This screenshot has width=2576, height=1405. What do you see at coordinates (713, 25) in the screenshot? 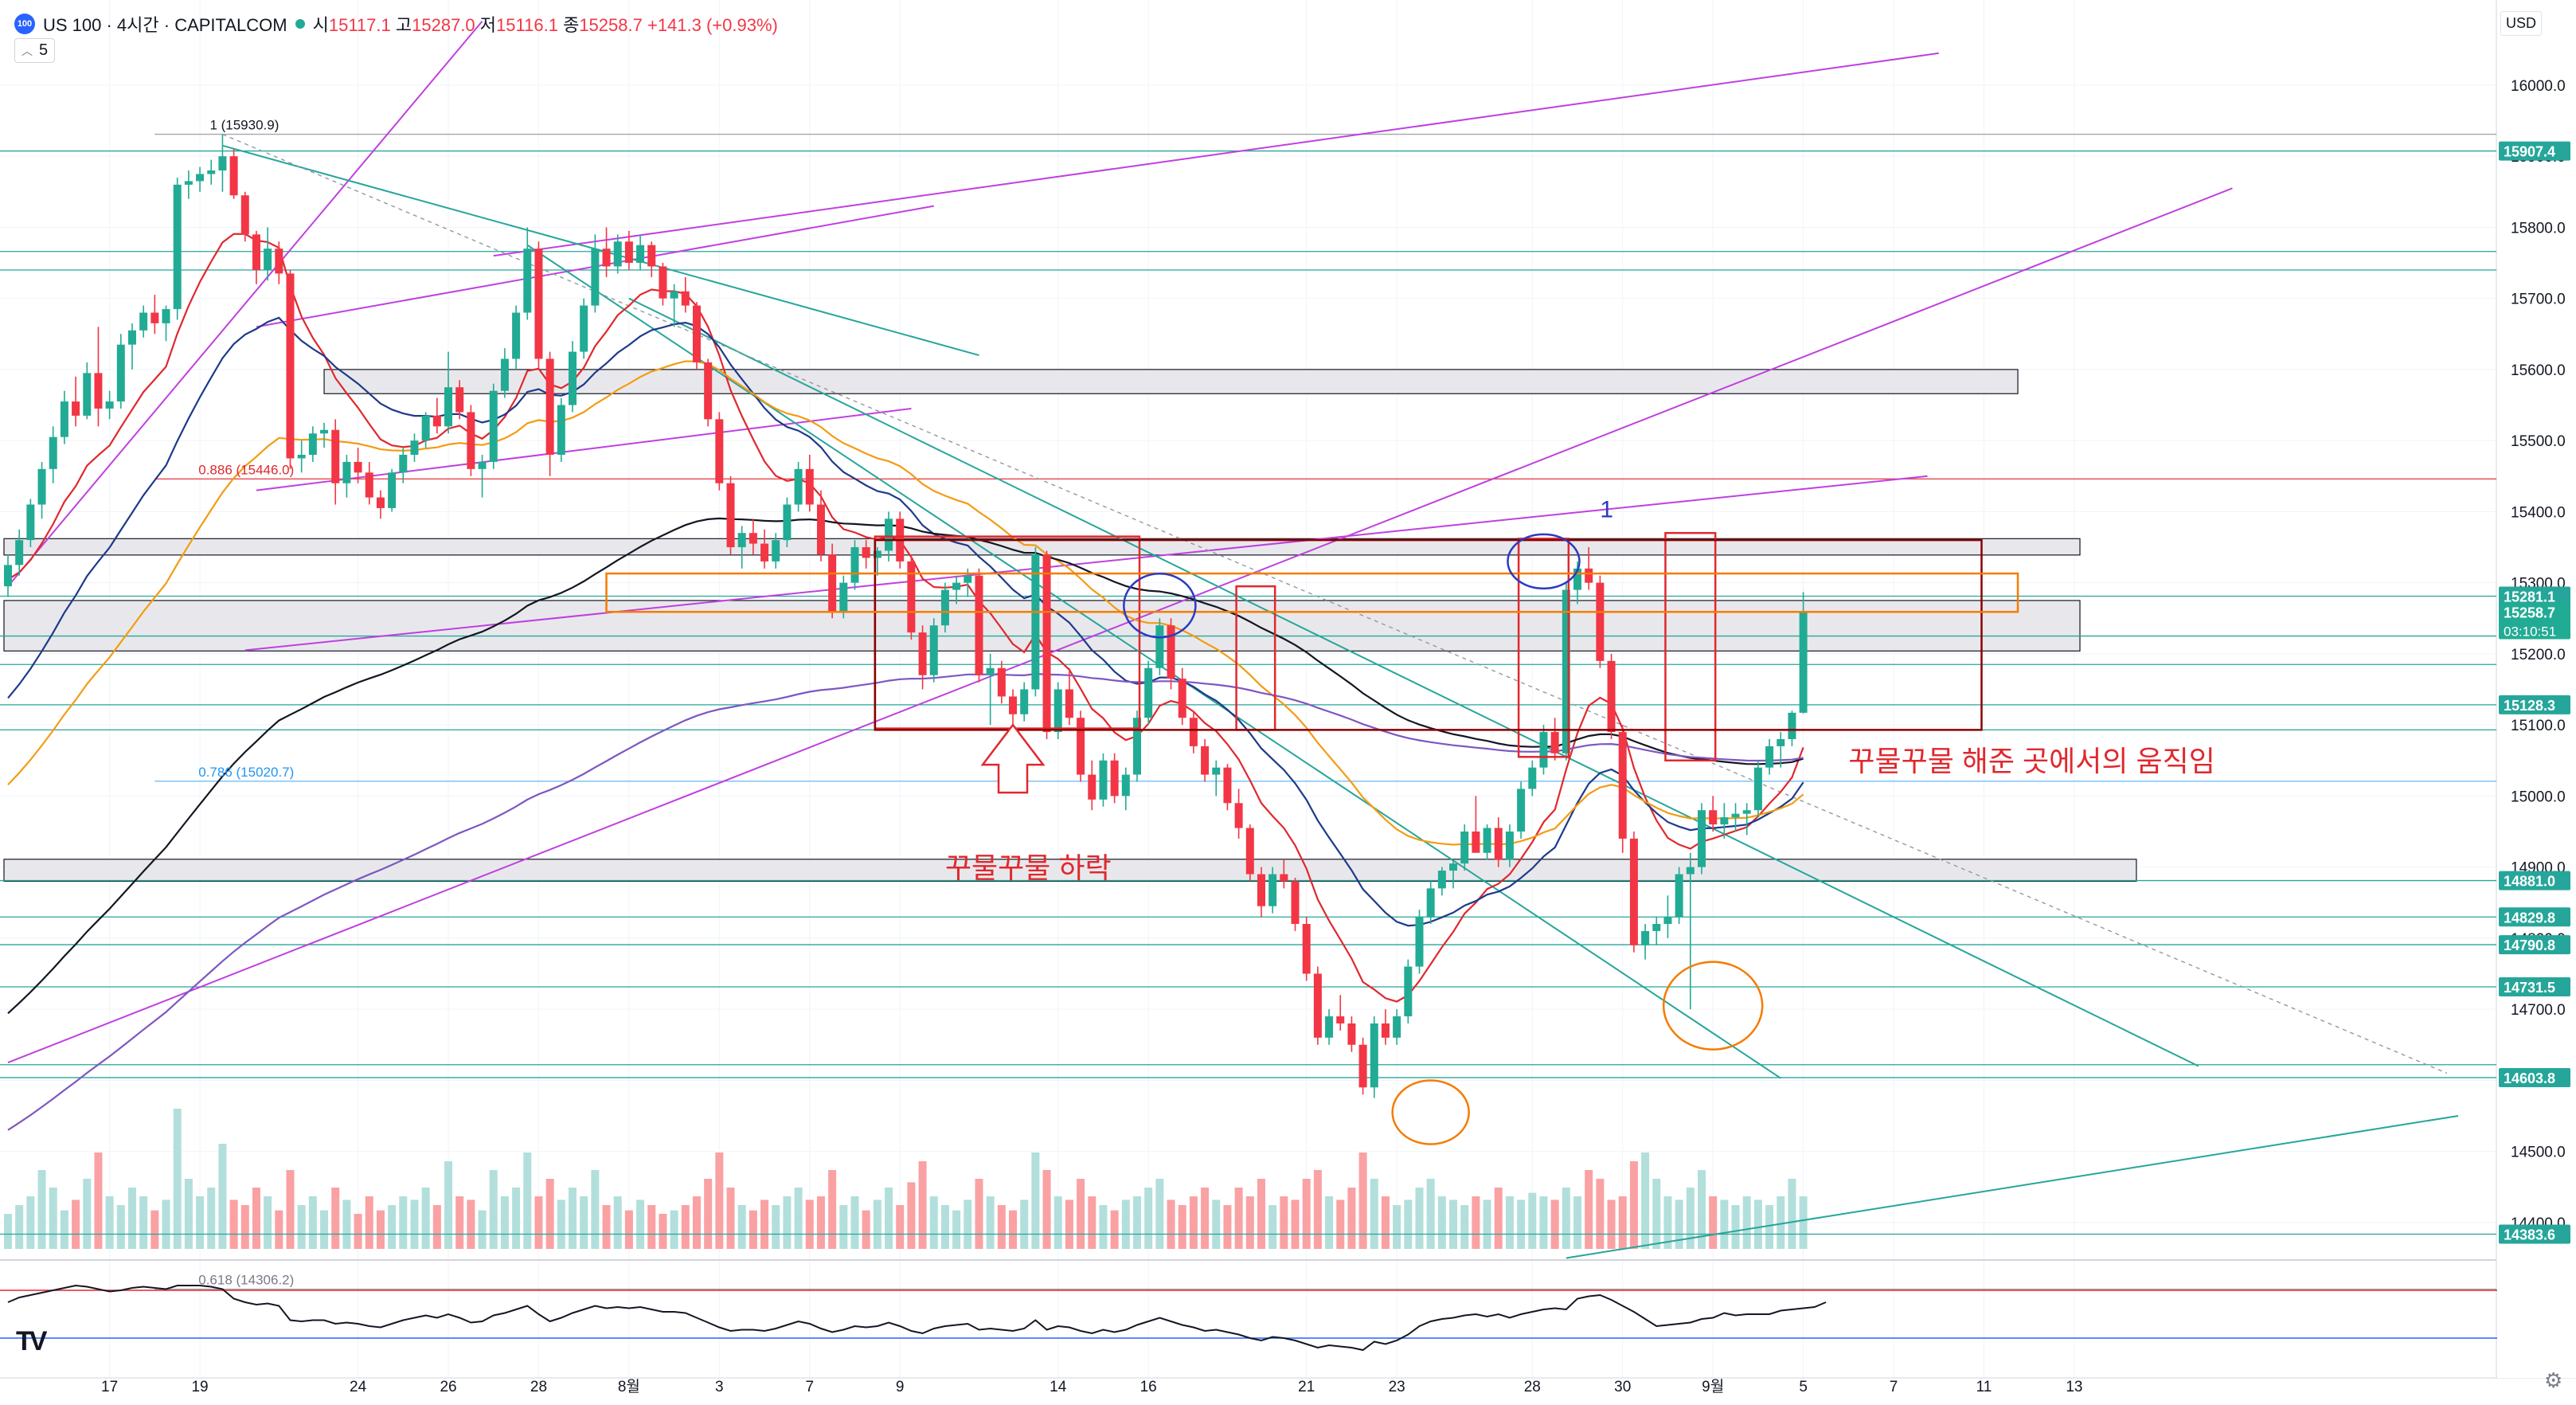
I see `change-value: +141.3 (+0.93%)` at bounding box center [713, 25].